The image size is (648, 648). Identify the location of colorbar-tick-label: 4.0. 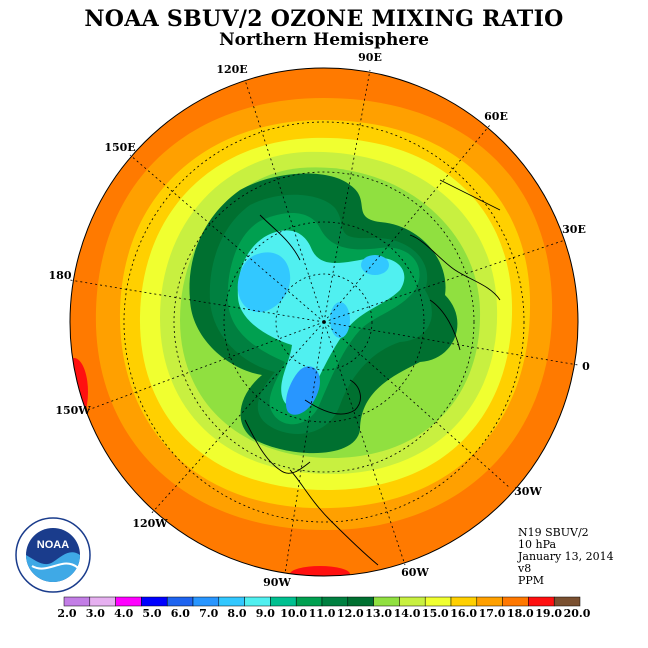
(123, 613).